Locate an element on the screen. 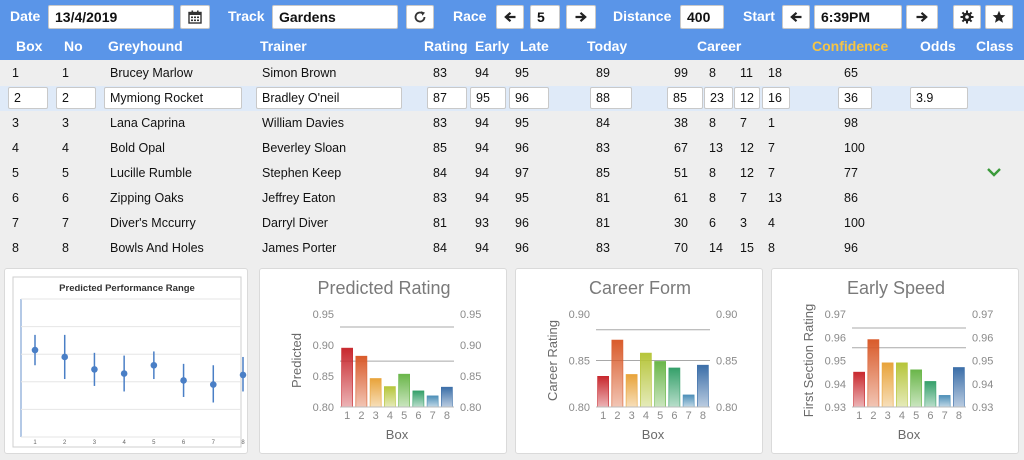 This screenshot has width=1024, height=460. cell-career: 61 is located at coordinates (681, 198).